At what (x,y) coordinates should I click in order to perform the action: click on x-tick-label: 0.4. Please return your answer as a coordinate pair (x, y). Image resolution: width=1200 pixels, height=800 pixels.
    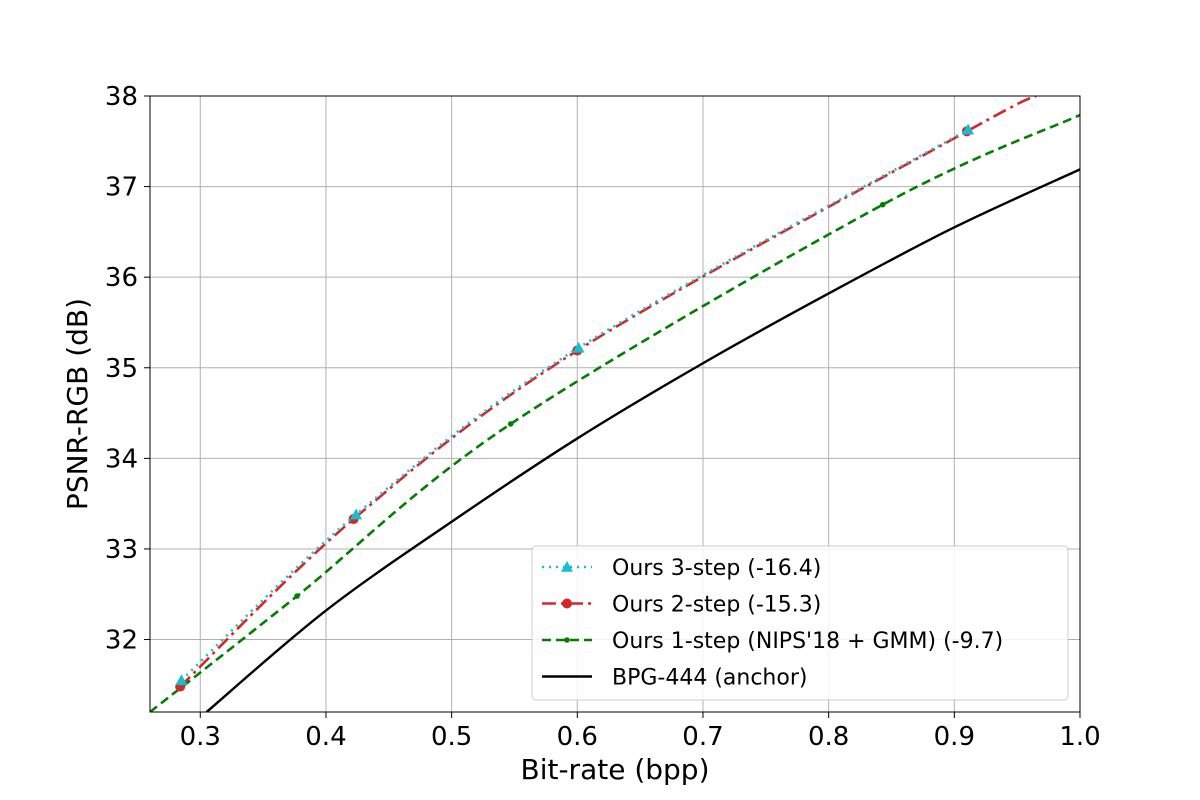
    Looking at the image, I should click on (325, 737).